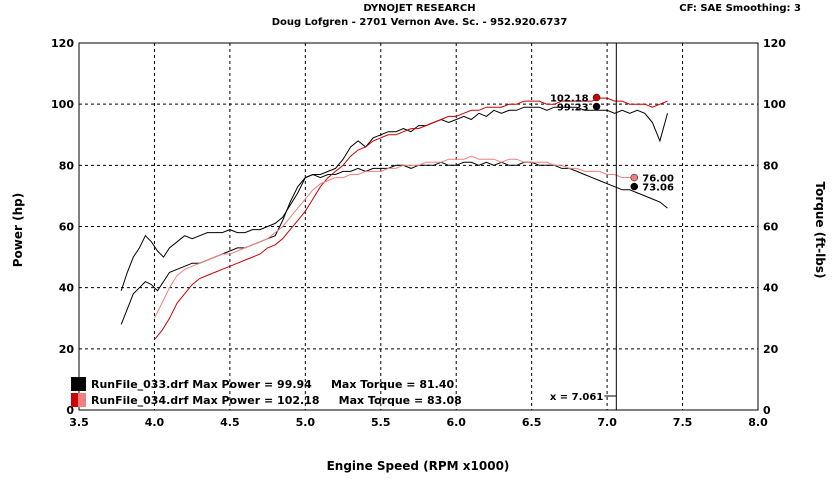 Image resolution: width=839 pixels, height=482 pixels. What do you see at coordinates (771, 288) in the screenshot?
I see `y-tick-label-right: 40` at bounding box center [771, 288].